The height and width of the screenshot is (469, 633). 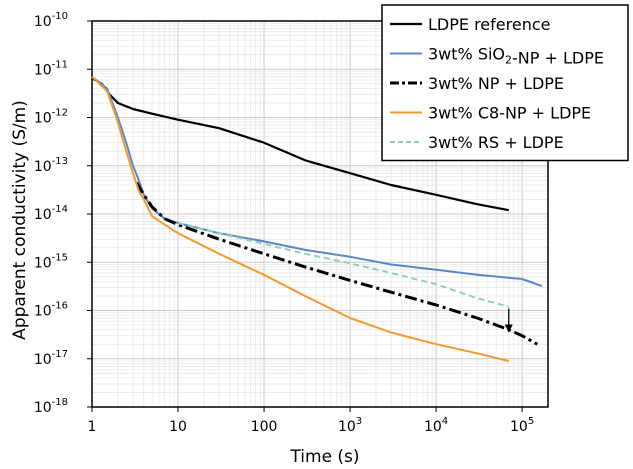 What do you see at coordinates (508, 320) in the screenshot?
I see `annotations` at bounding box center [508, 320].